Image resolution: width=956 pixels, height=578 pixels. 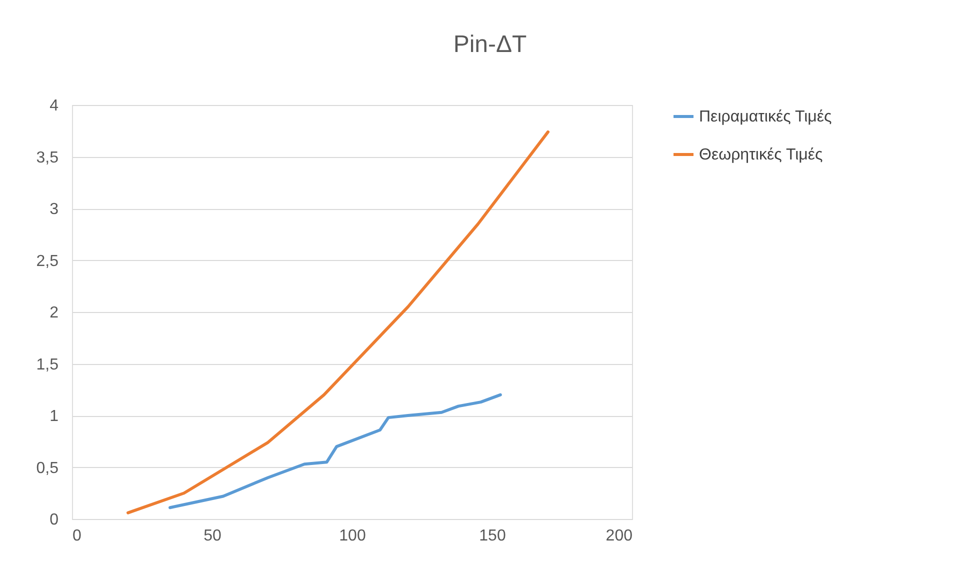 What do you see at coordinates (765, 117) in the screenshot?
I see `legend-label: Πειραματικές Τιμές` at bounding box center [765, 117].